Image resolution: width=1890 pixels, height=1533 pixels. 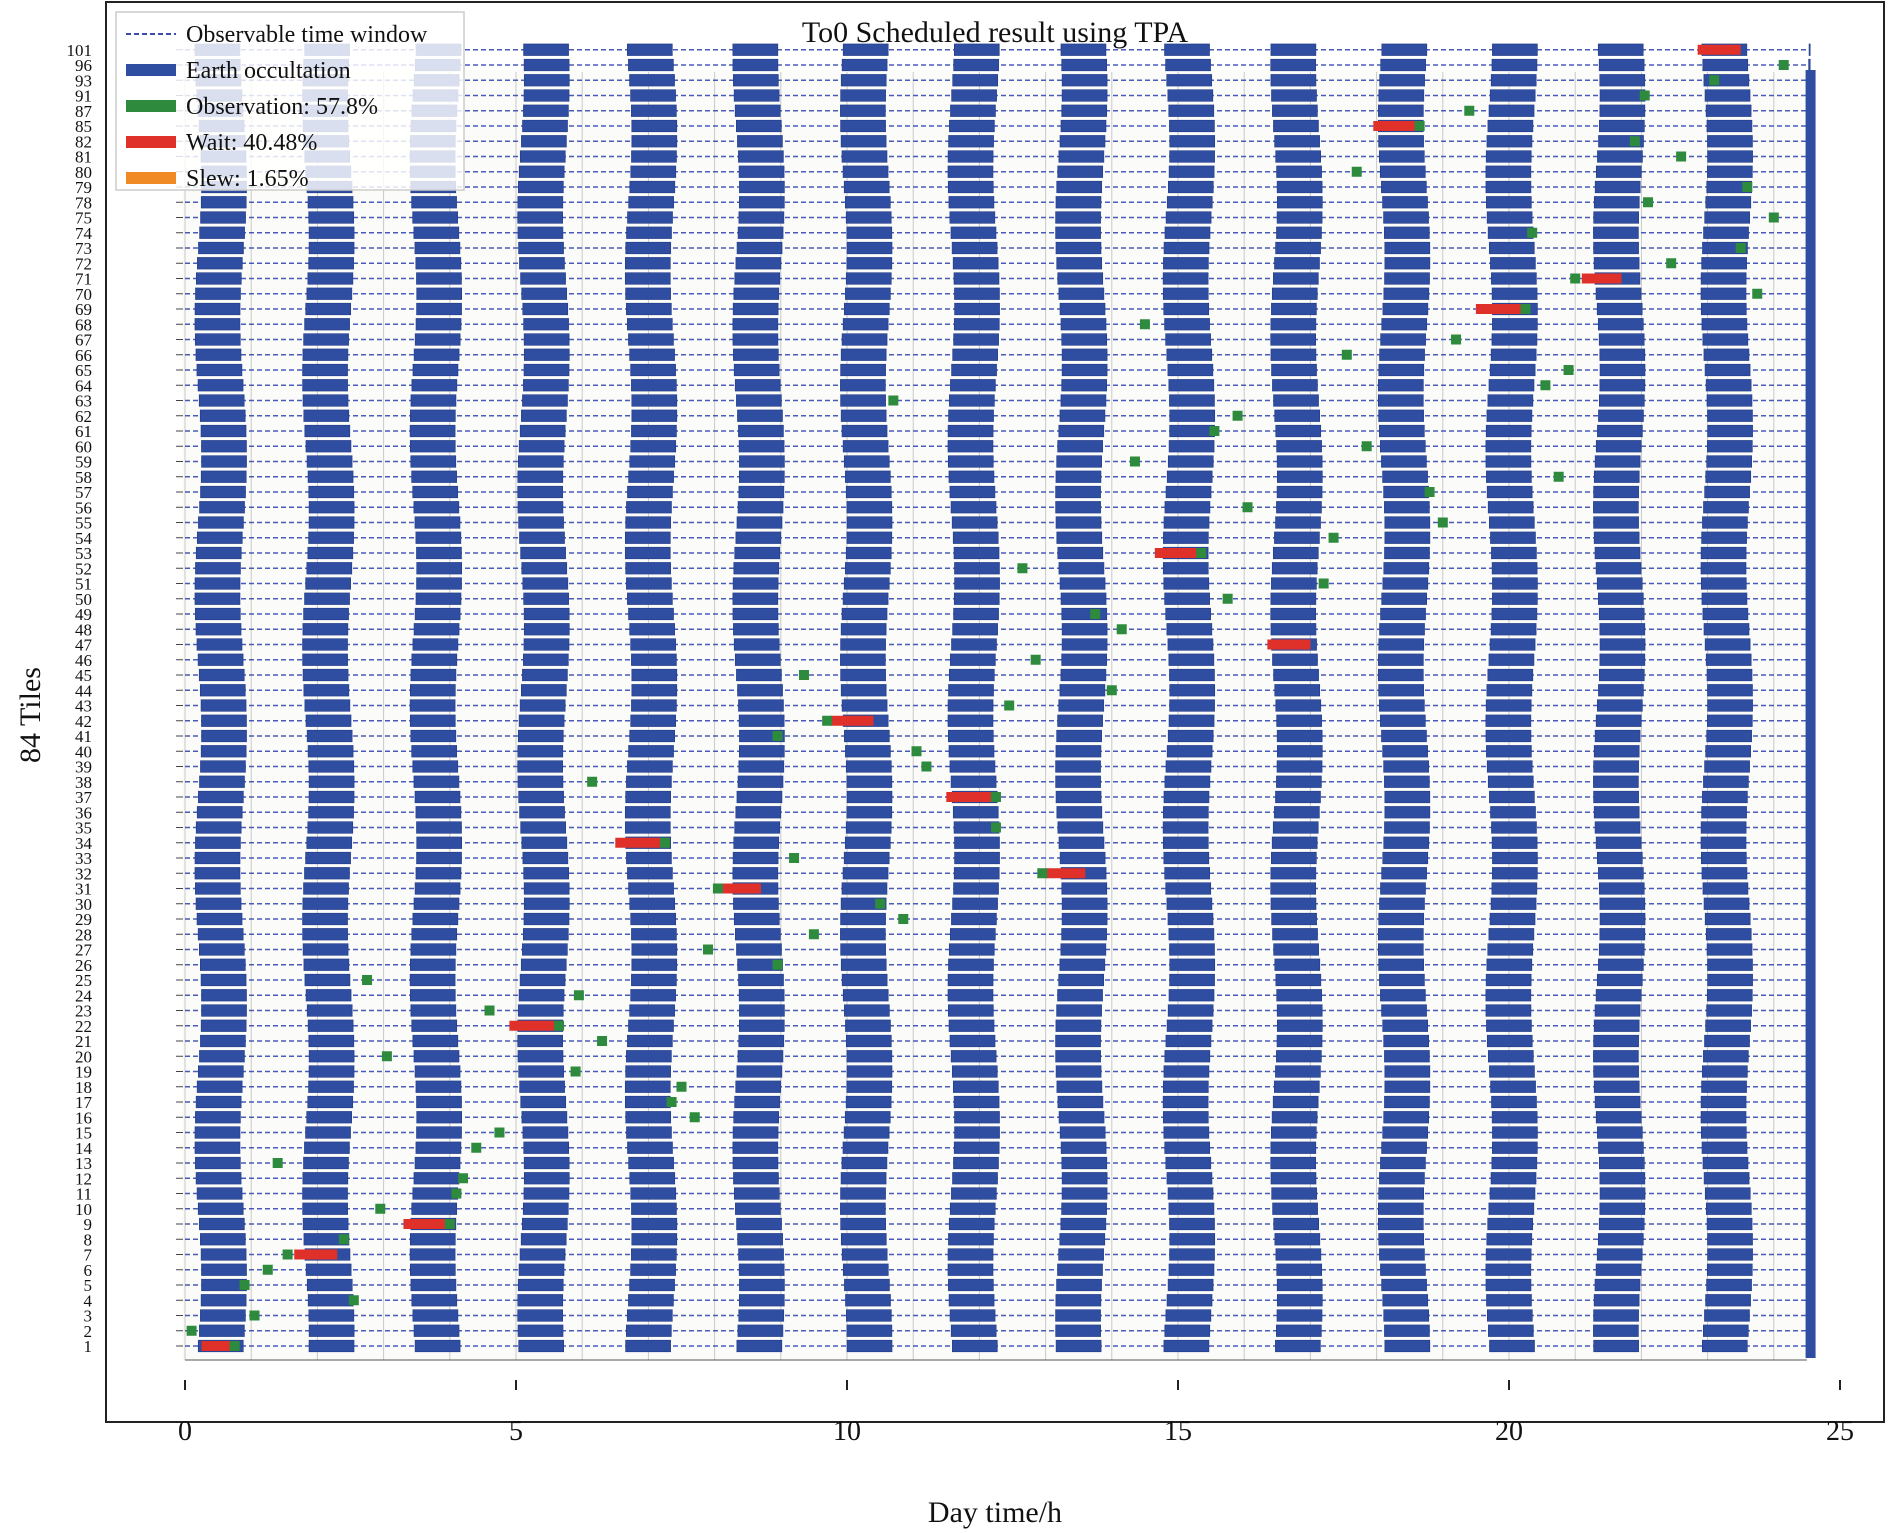 I want to click on y-tick-label: 12, so click(x=83, y=1178).